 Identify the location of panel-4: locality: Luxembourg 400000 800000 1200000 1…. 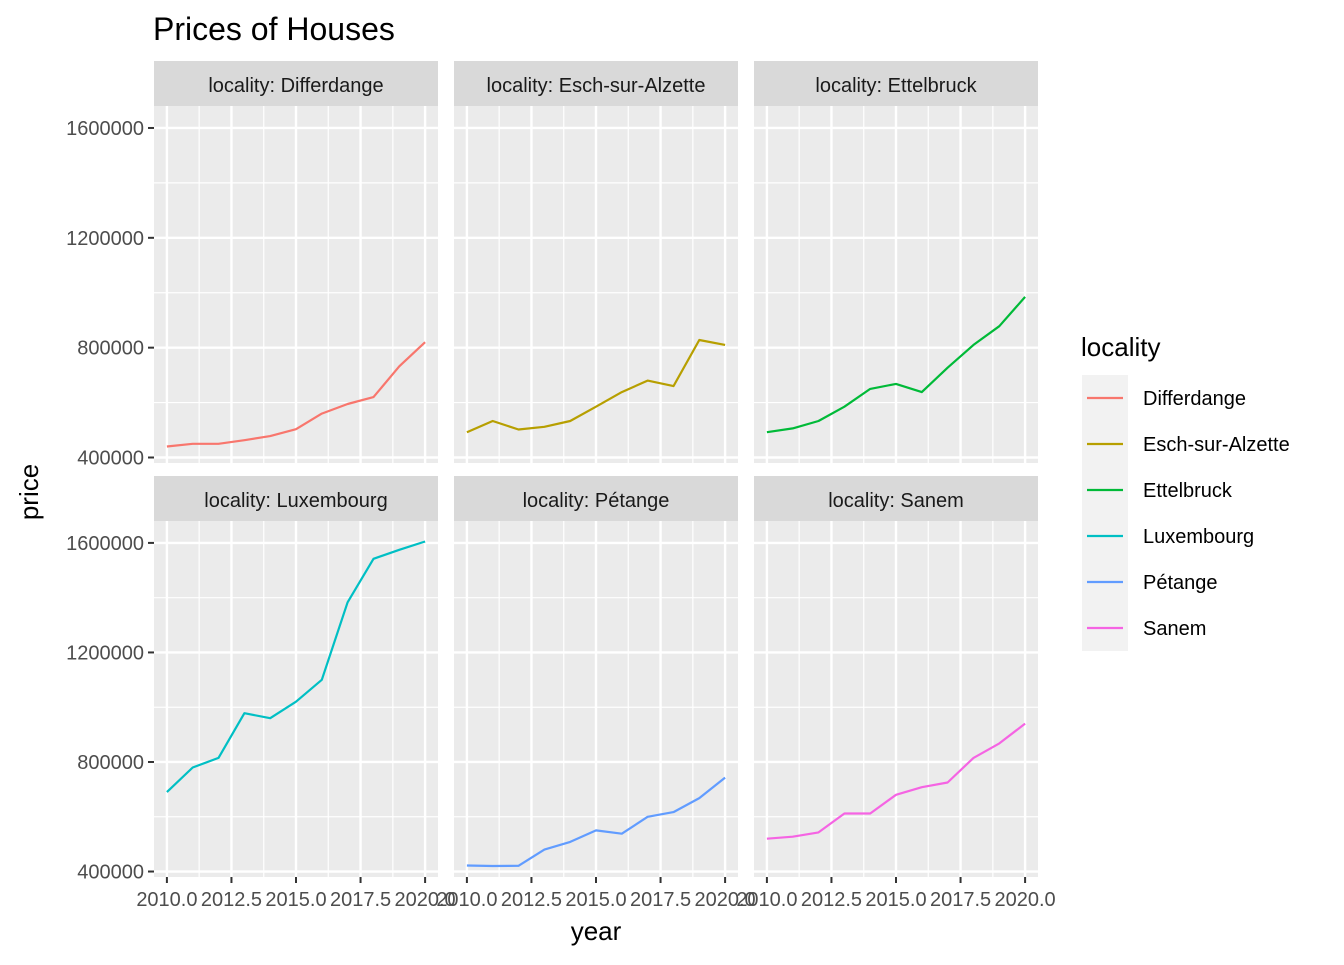
(261, 693).